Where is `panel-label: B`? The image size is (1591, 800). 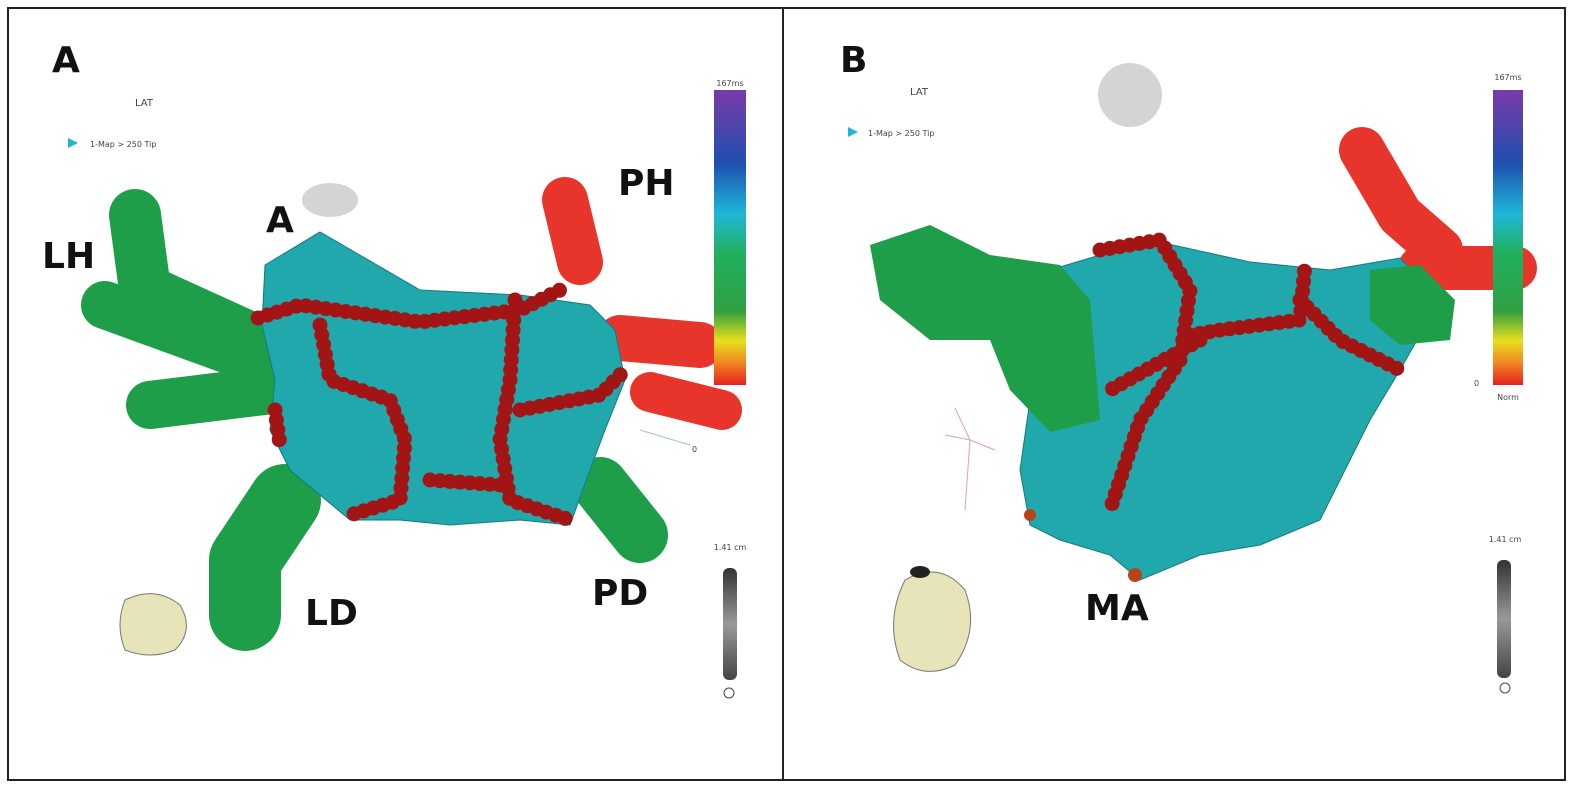 panel-label: B is located at coordinates (853, 60).